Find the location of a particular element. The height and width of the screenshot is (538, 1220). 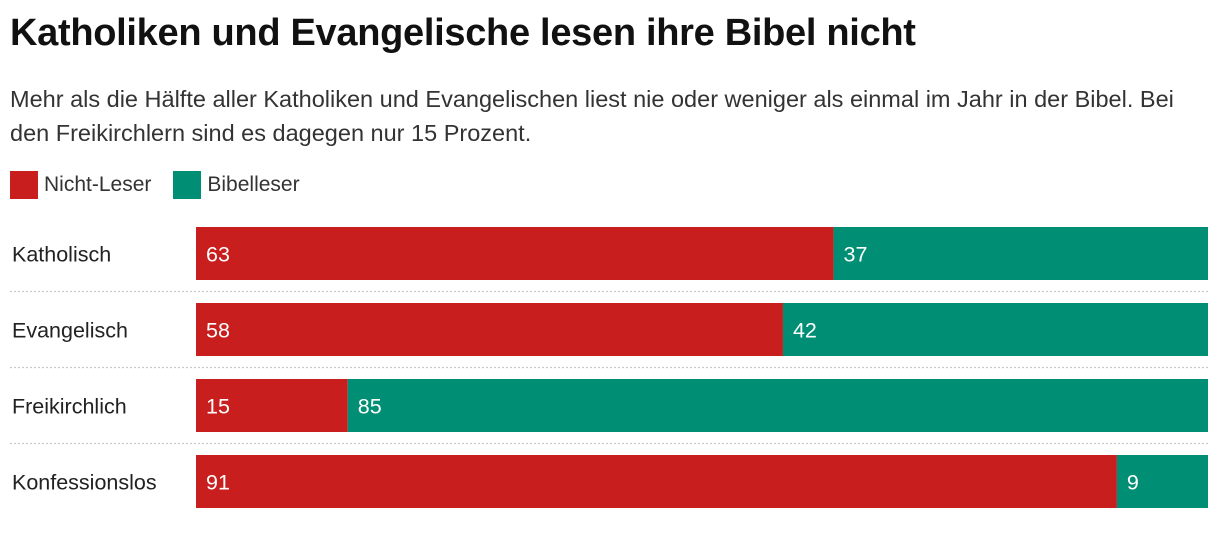

value-label-bibelleser-freikirchlich: 85 is located at coordinates (370, 407).